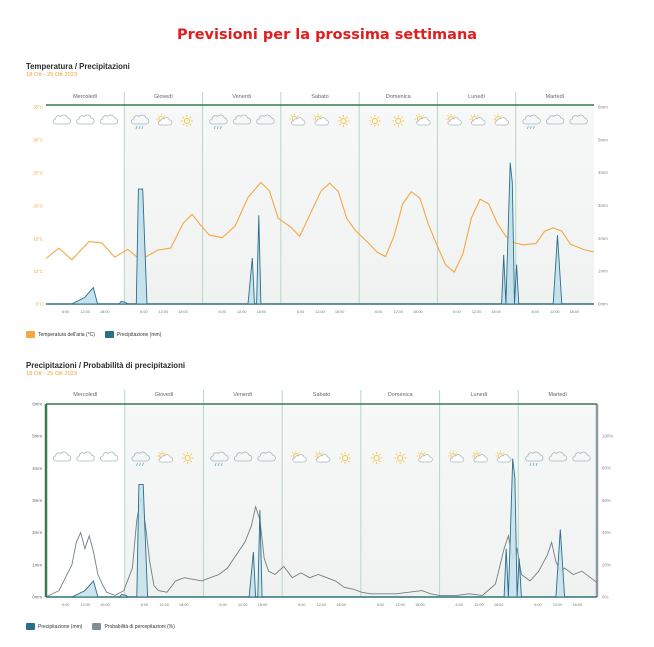 This screenshot has height=647, width=654. Describe the element at coordinates (37, 500) in the screenshot. I see `y-left-tick-label: 3mm` at that location.